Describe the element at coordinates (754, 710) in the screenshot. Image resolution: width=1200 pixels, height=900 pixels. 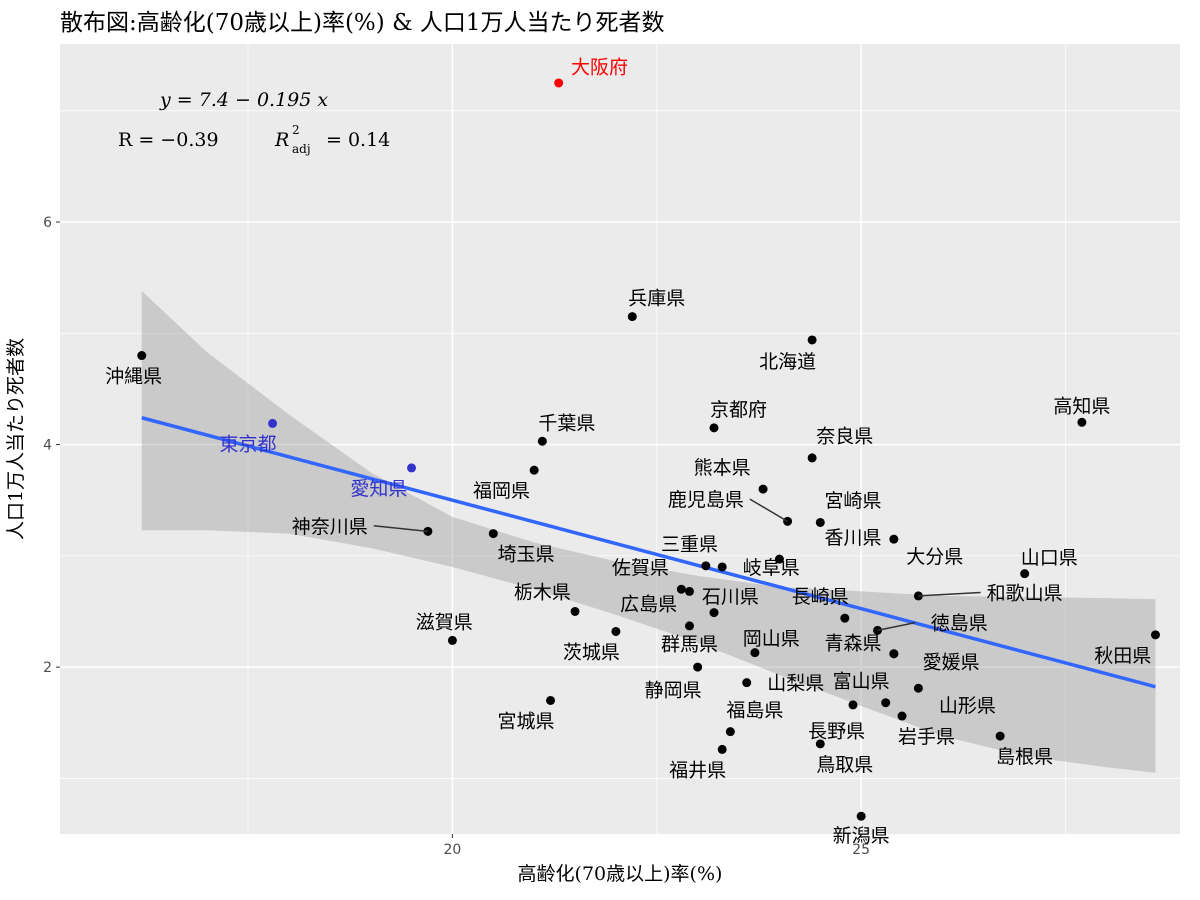
I see `point-label: 福島県` at that location.